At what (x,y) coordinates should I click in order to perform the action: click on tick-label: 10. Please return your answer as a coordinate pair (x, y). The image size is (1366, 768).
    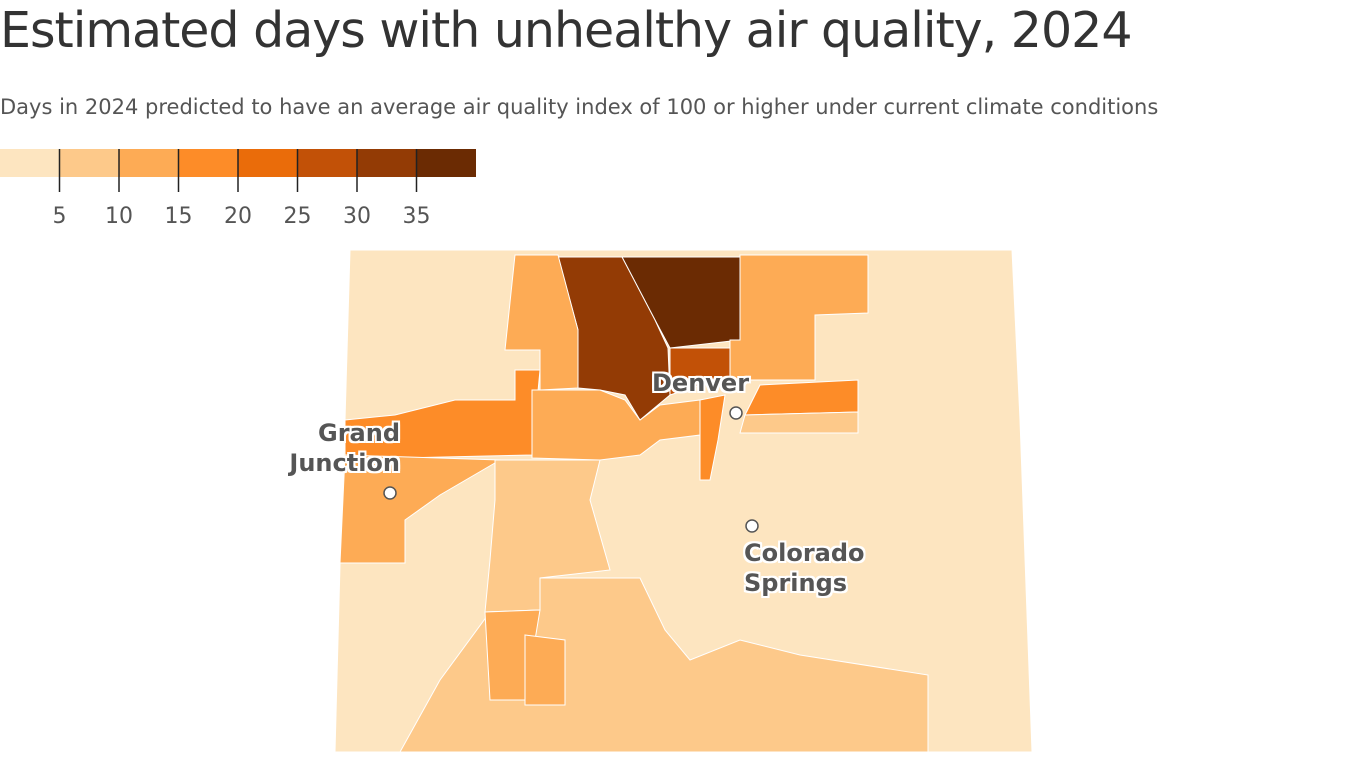
    Looking at the image, I should click on (119, 216).